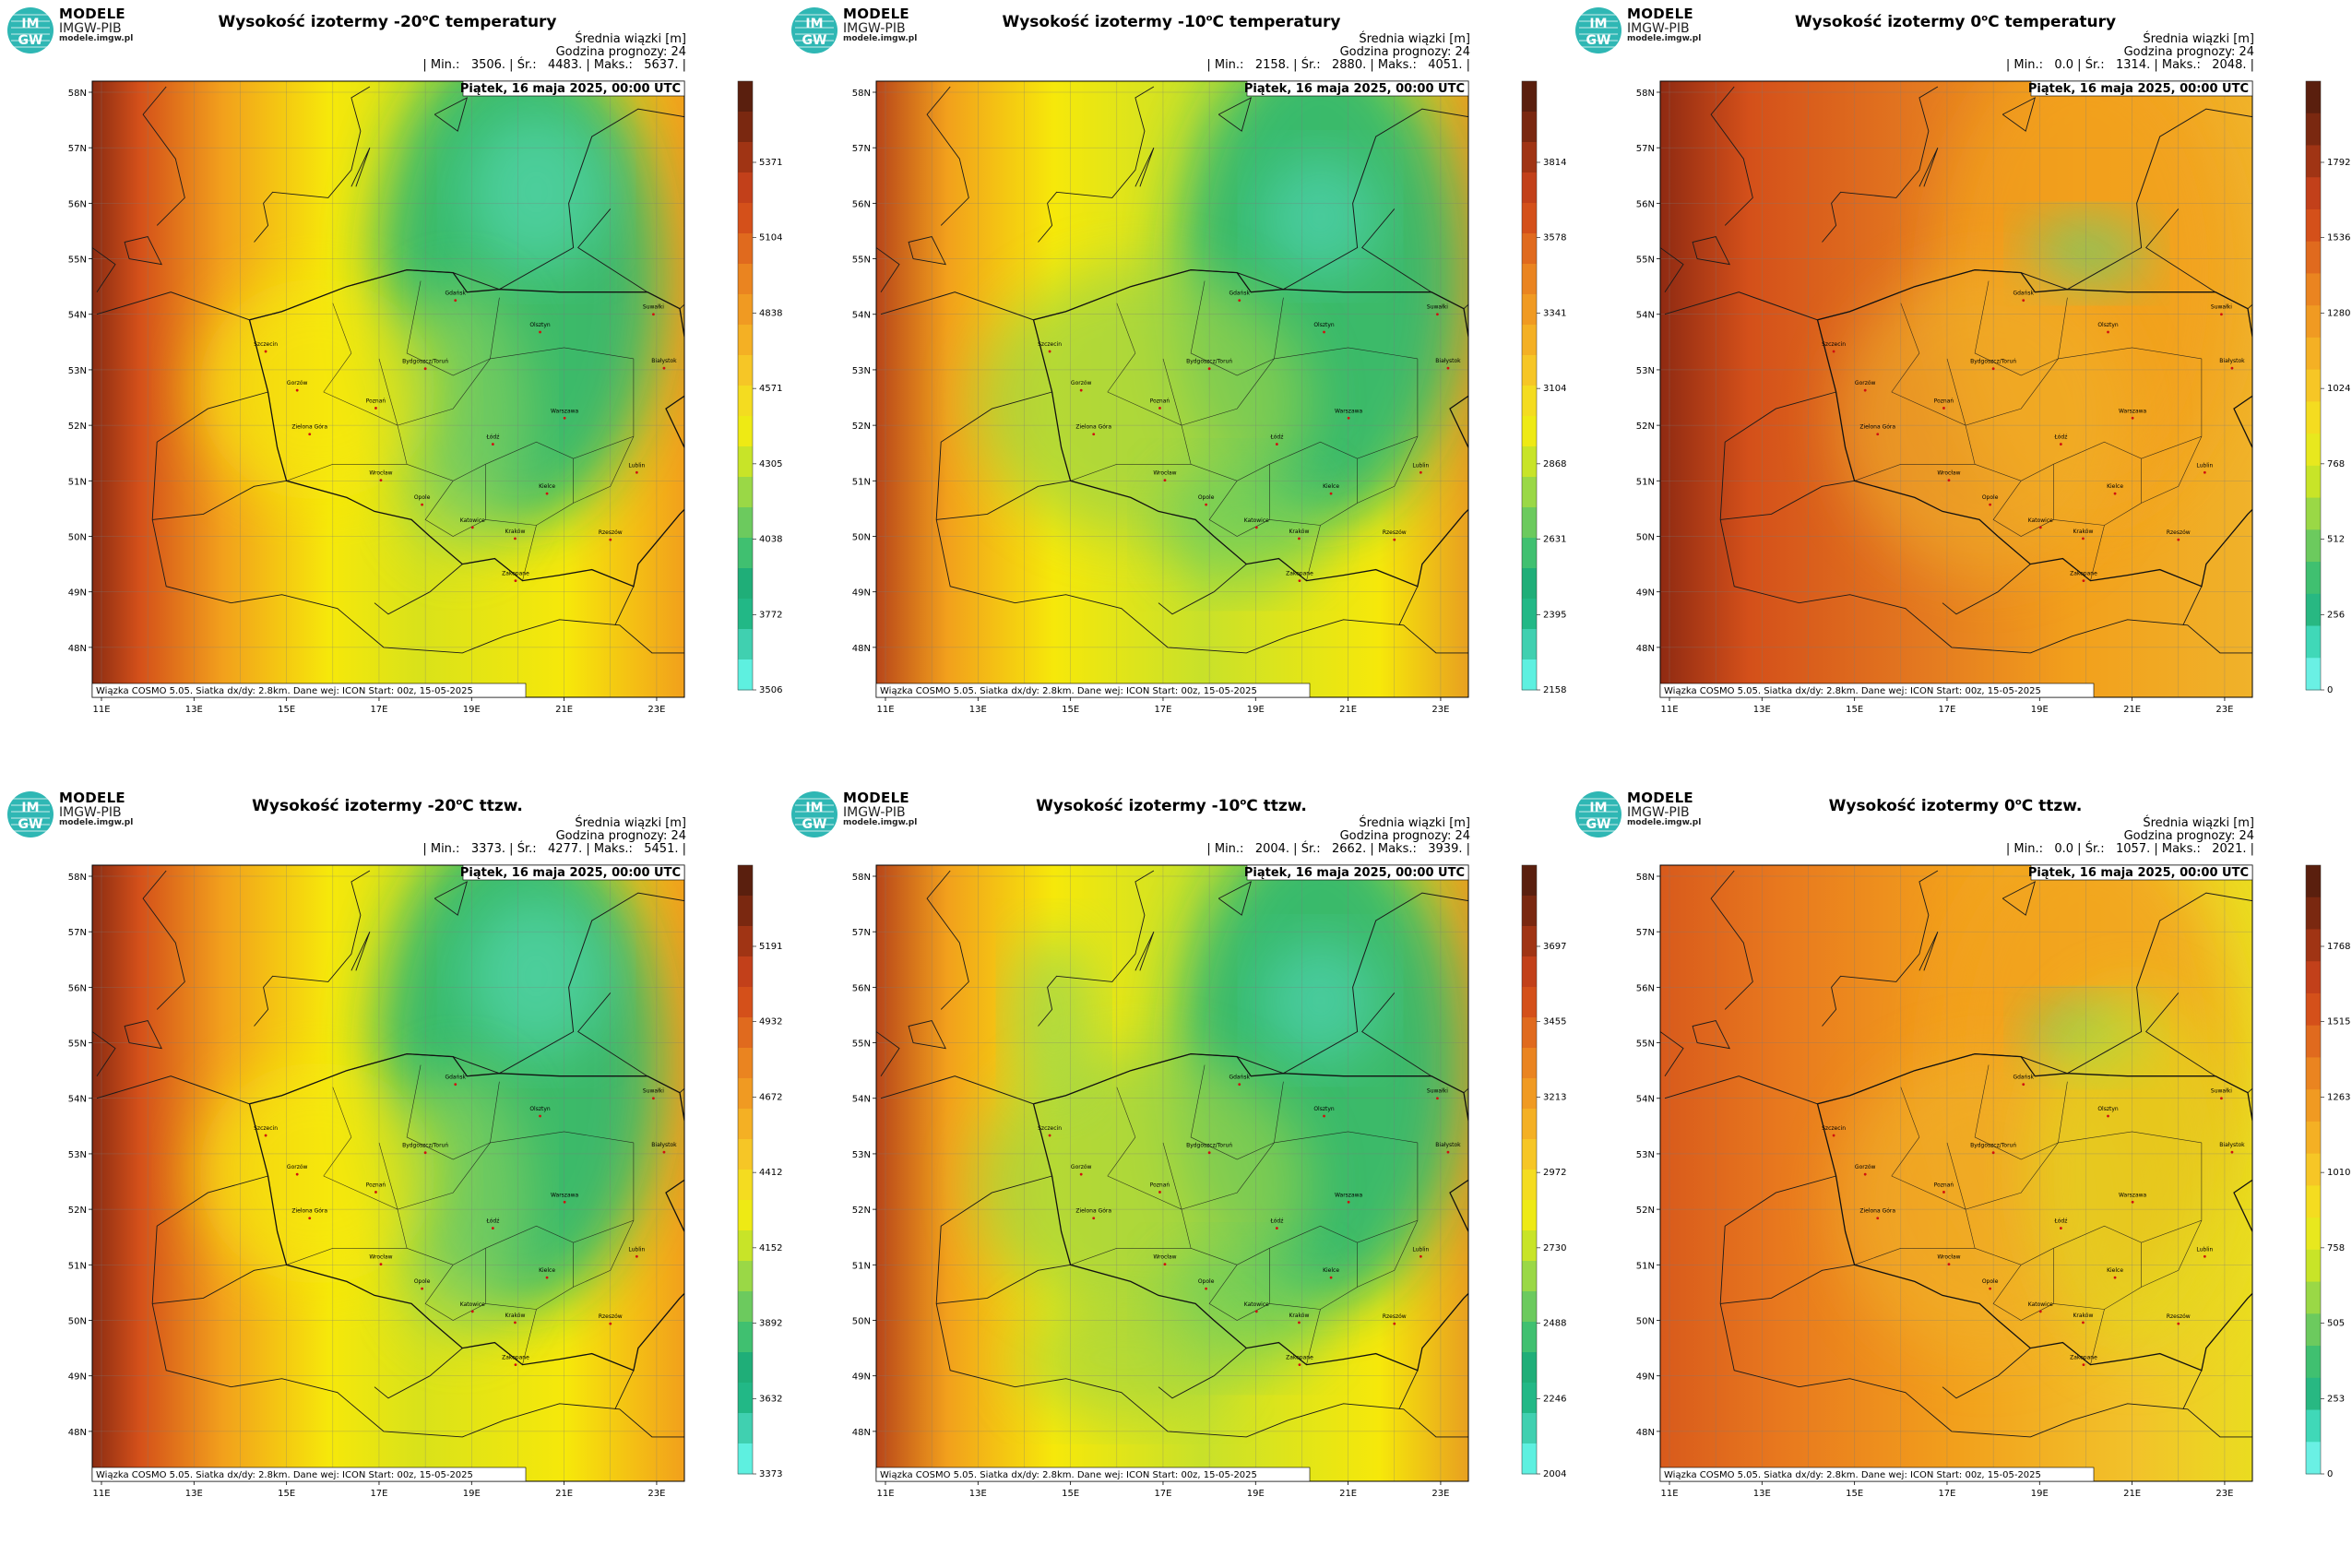 This screenshot has height=1568, width=2352. I want to click on city-label: Opole, so click(422, 497).